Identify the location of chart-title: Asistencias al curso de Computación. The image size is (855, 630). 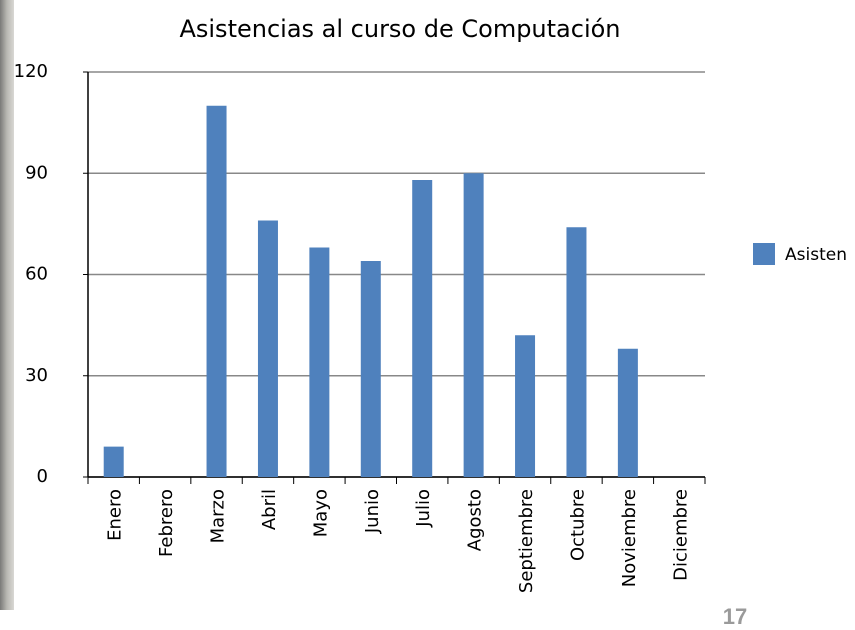
(399, 29).